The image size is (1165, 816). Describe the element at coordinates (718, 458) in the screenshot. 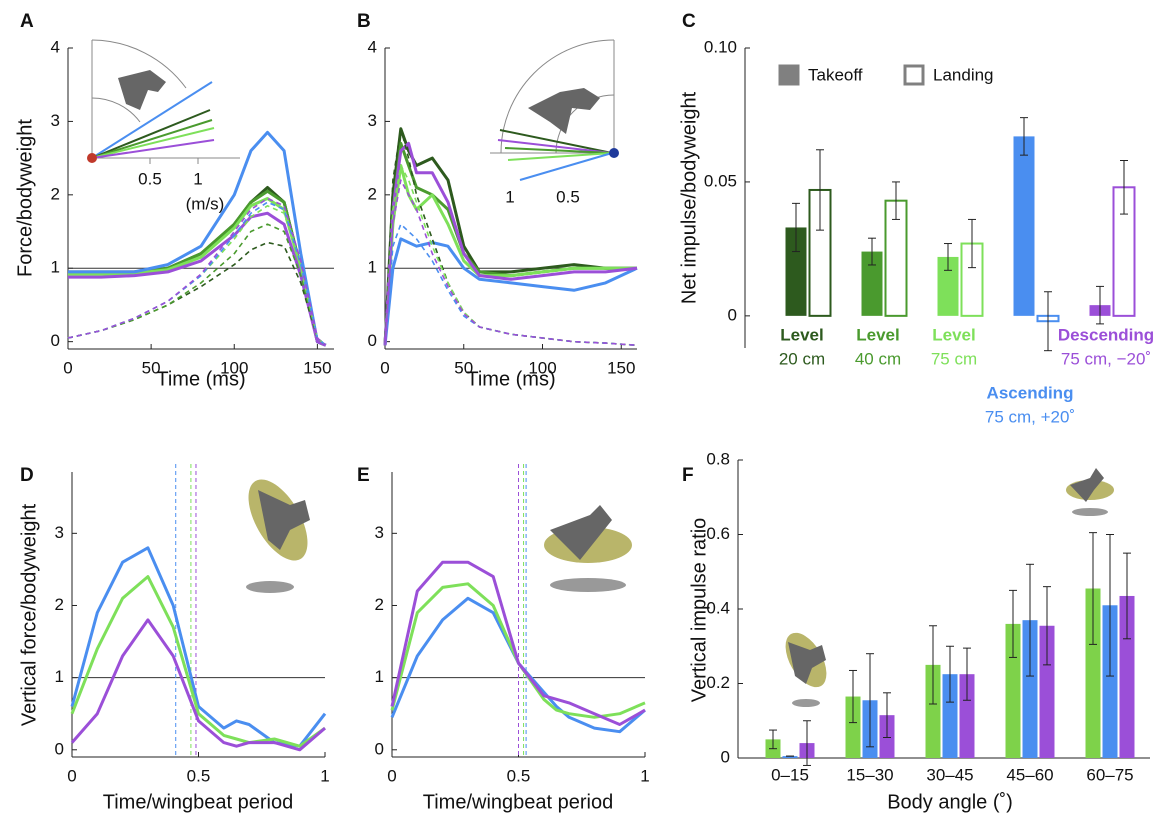

I see `y-tick-label: 0.8` at that location.